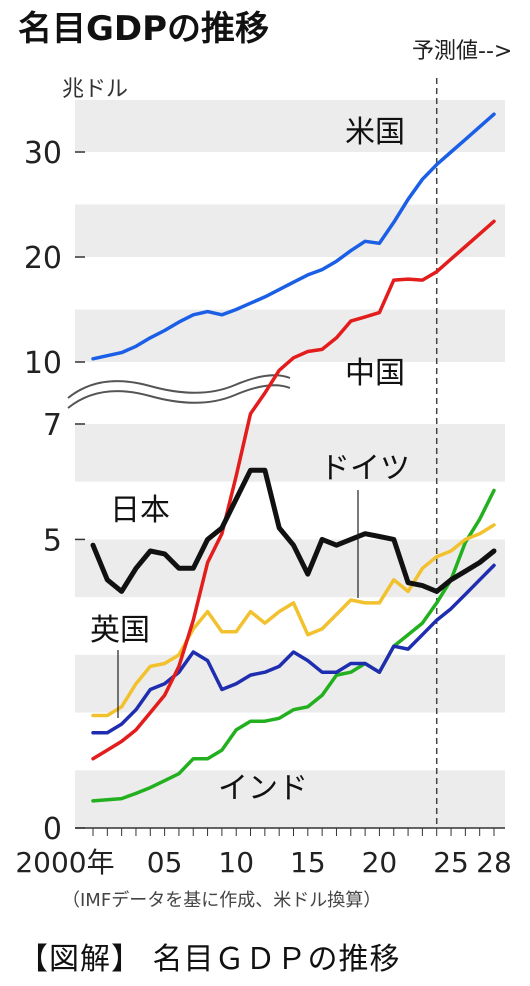 This screenshot has height=986, width=530. Describe the element at coordinates (293, 530) in the screenshot. I see `series-line-日本` at that location.